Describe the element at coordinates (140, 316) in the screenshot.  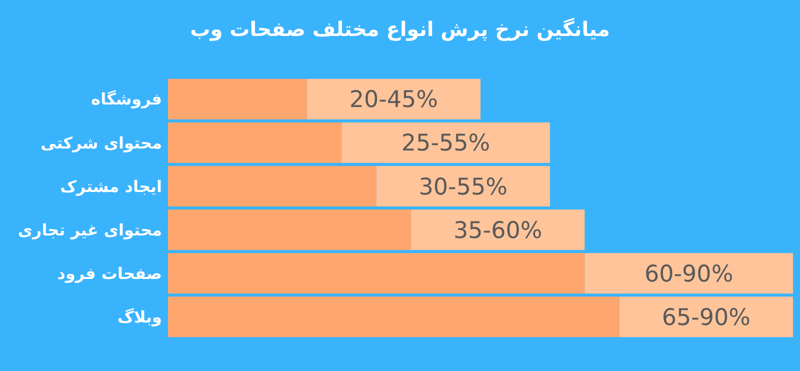
I see `y-tick-label: وبلاگ` at that location.